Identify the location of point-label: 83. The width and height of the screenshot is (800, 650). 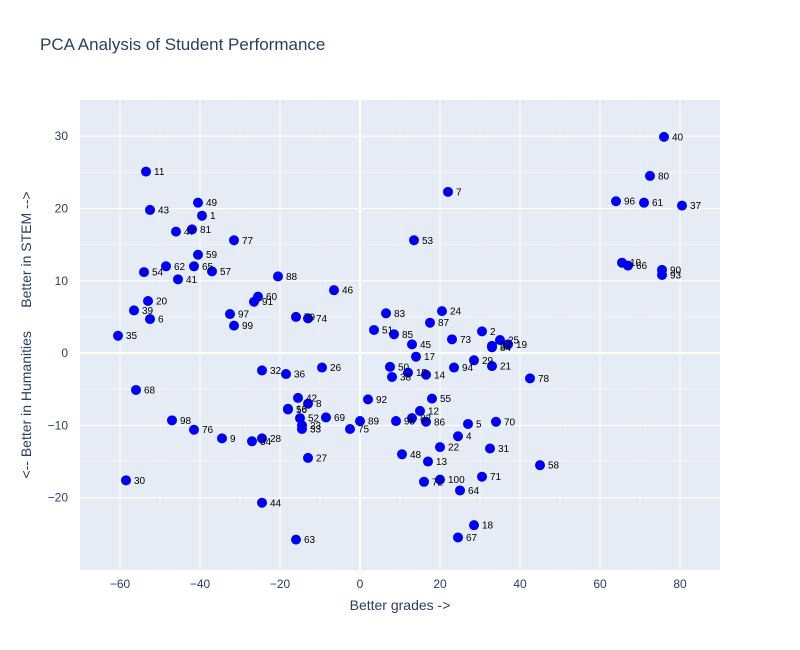
(400, 314).